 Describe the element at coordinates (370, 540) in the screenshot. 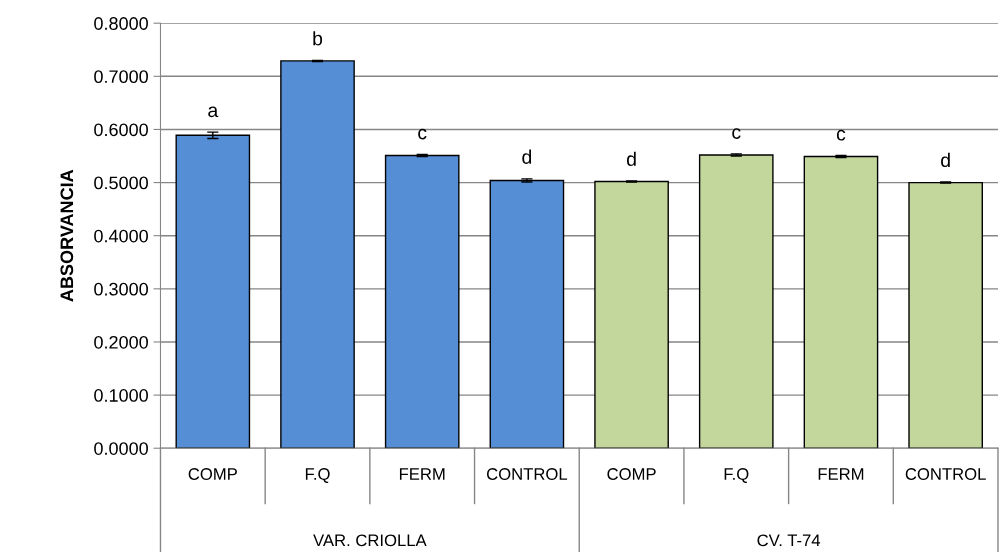

I see `text: VAR. CRIOLLA` at that location.